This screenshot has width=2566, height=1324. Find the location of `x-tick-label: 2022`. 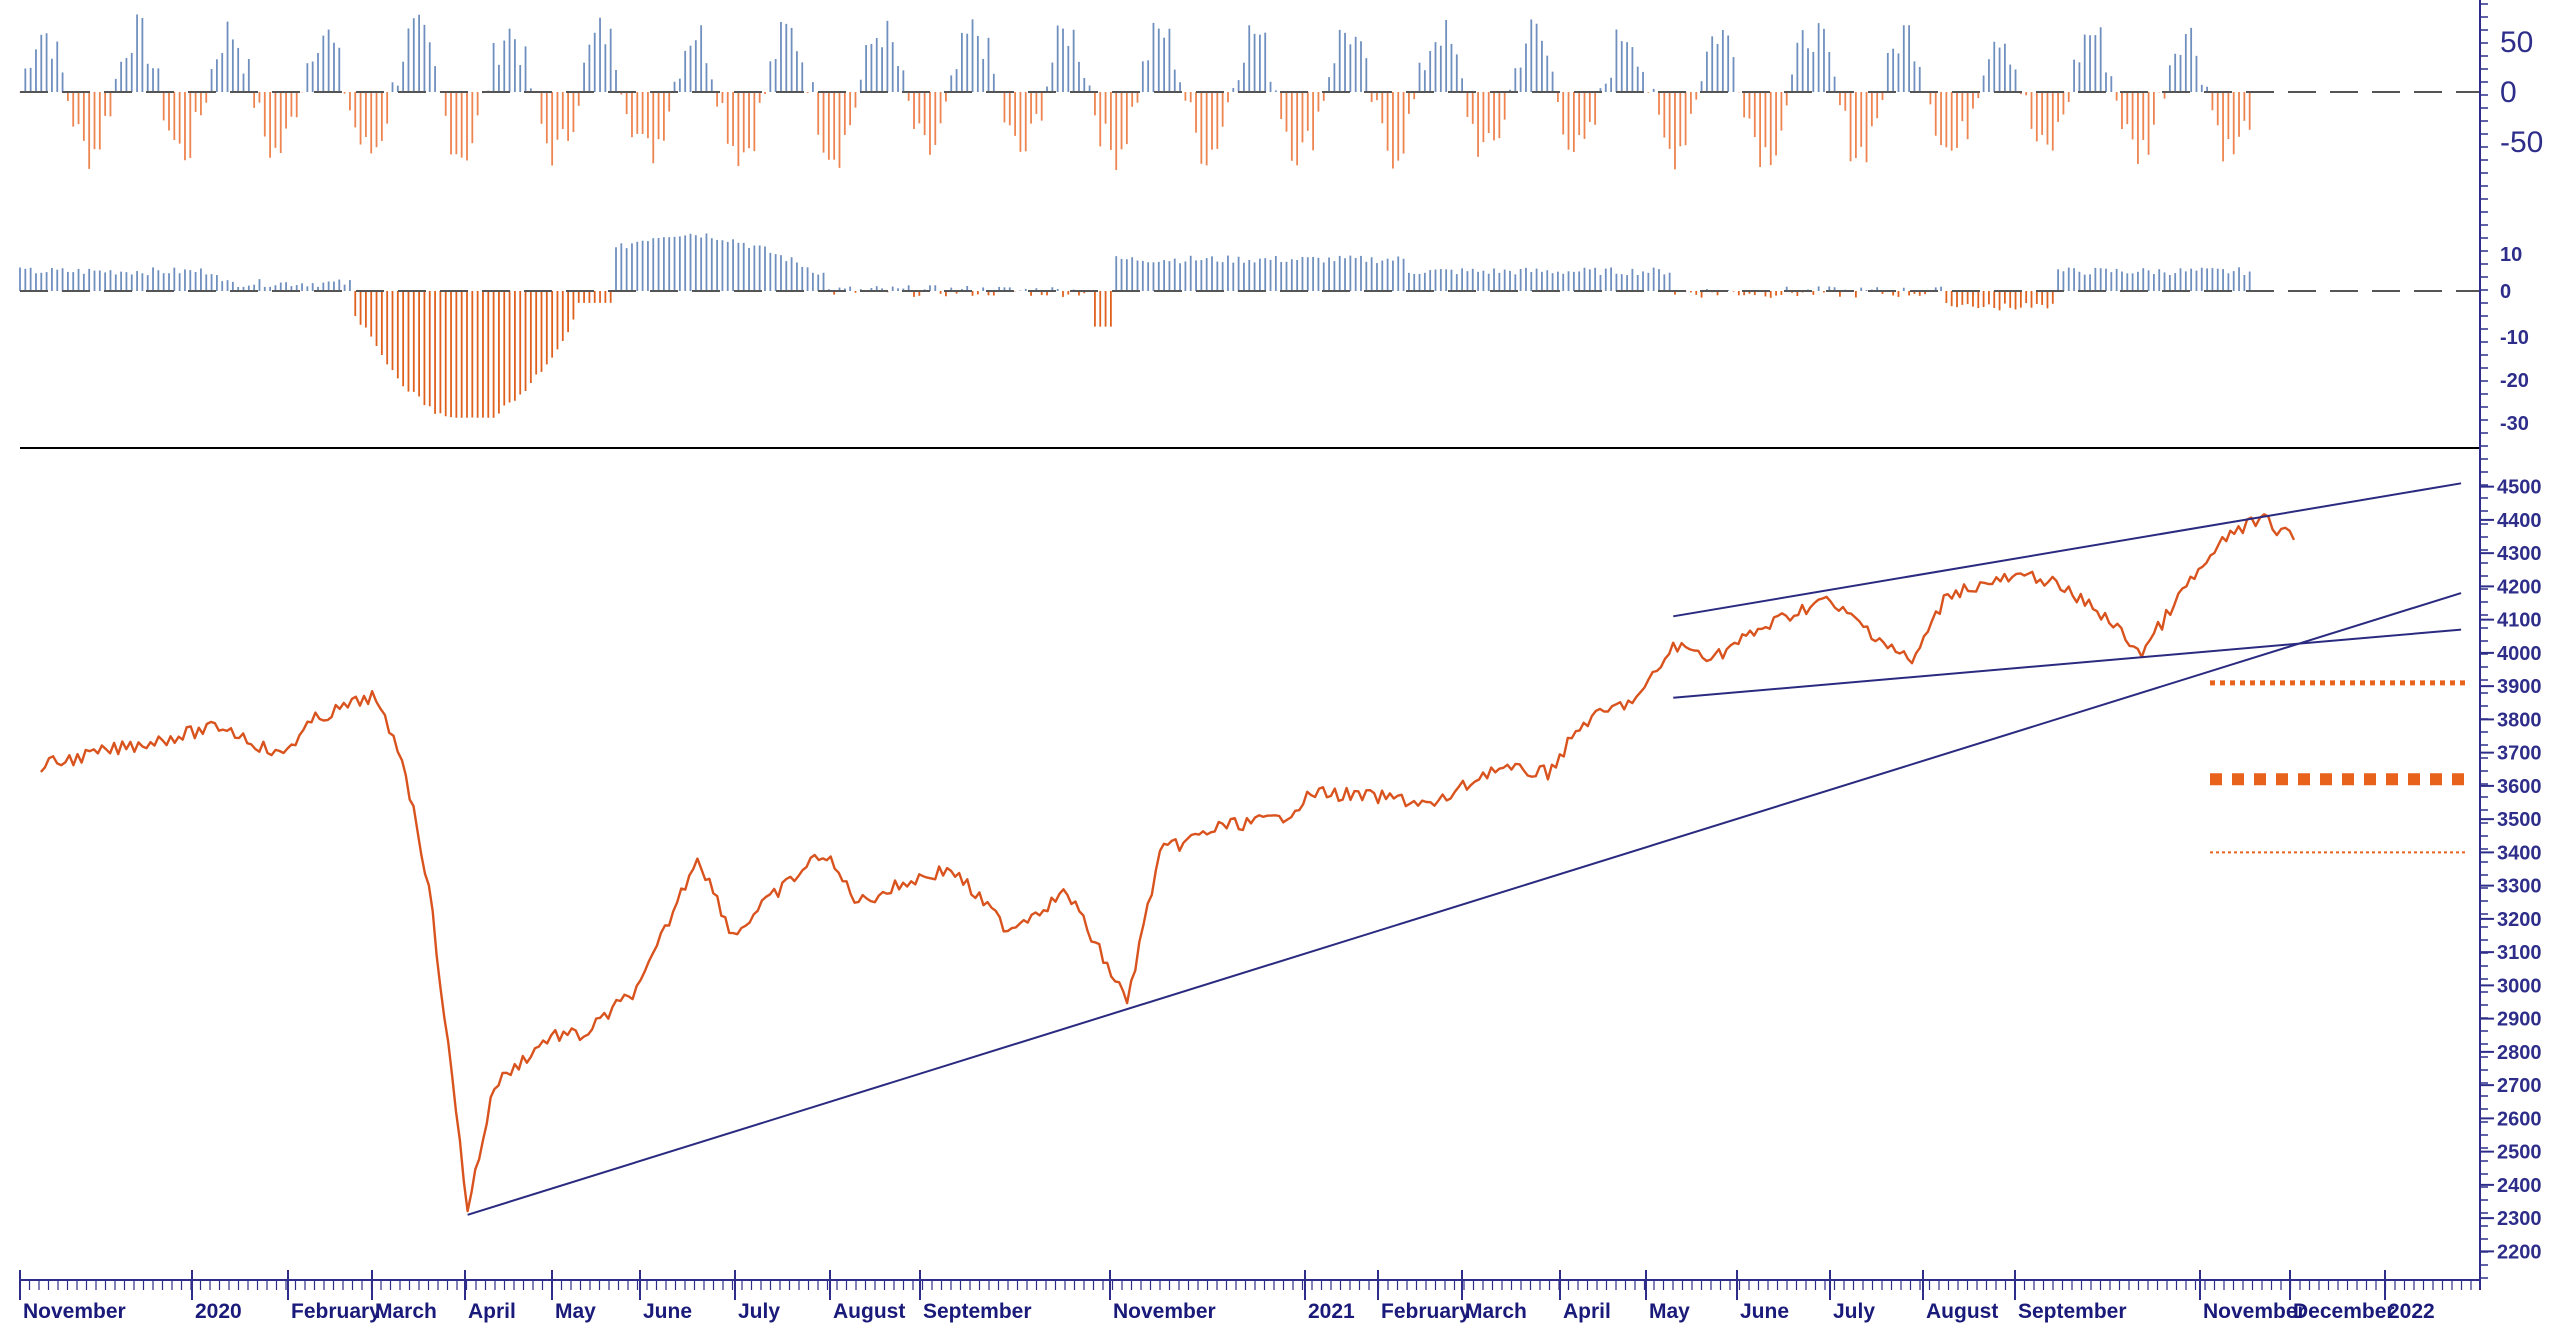

x-tick-label: 2022 is located at coordinates (2411, 1311).